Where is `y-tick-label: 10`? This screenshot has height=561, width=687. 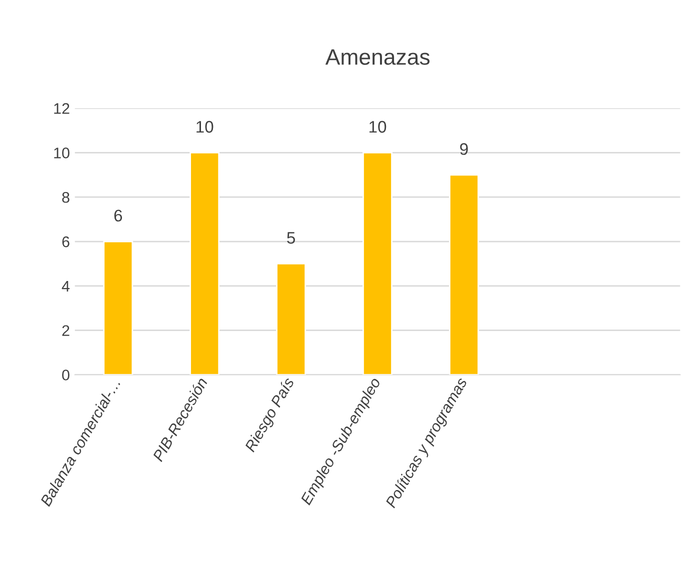 y-tick-label: 10 is located at coordinates (62, 153).